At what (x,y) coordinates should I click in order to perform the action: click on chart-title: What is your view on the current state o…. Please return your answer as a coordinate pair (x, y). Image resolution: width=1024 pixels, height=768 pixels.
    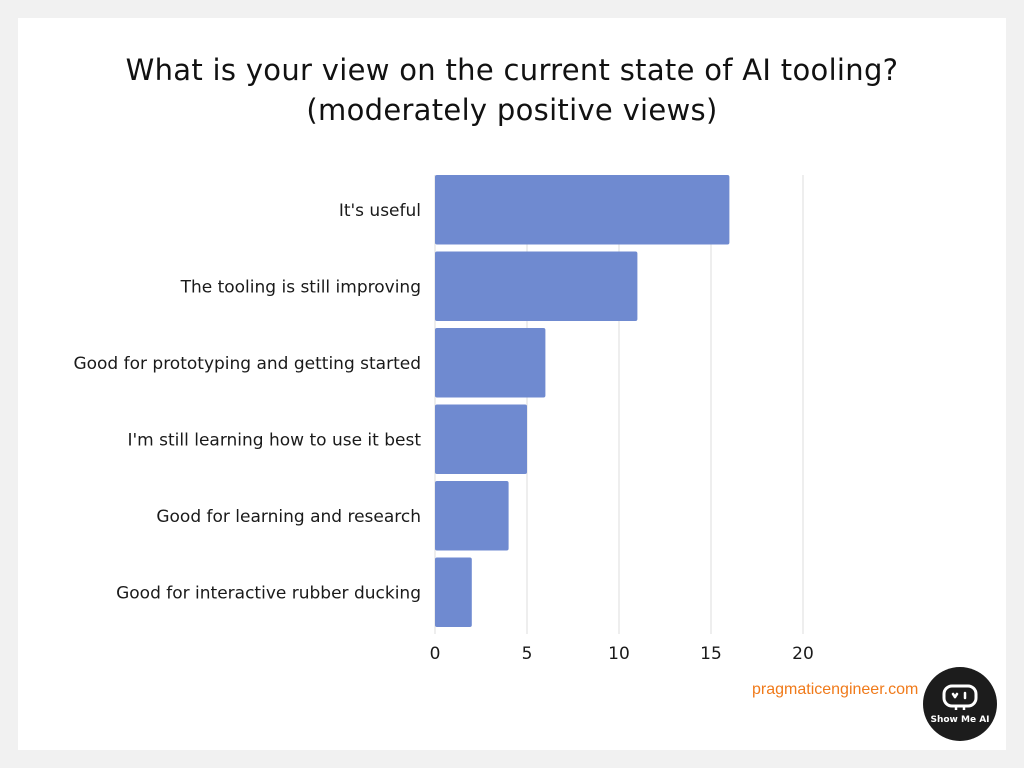
    Looking at the image, I should click on (512, 90).